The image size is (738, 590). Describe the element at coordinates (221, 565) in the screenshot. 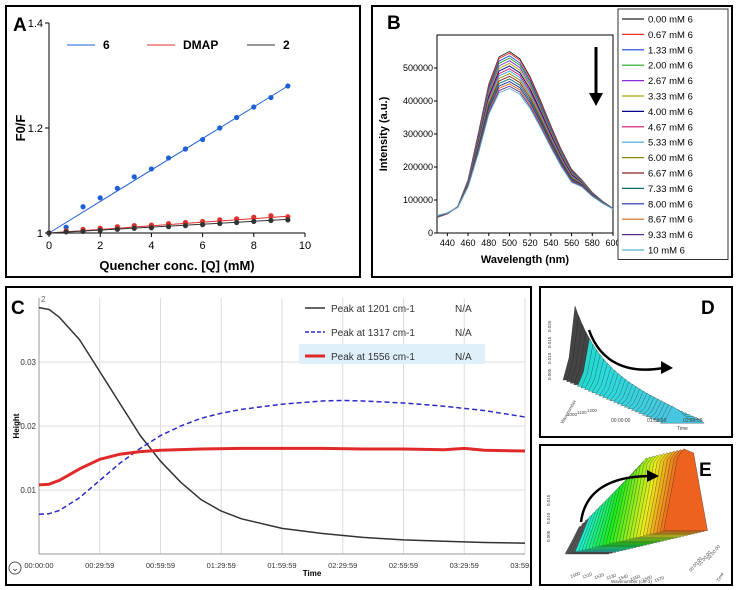

I see `x-tick-label: 01:29:59` at that location.